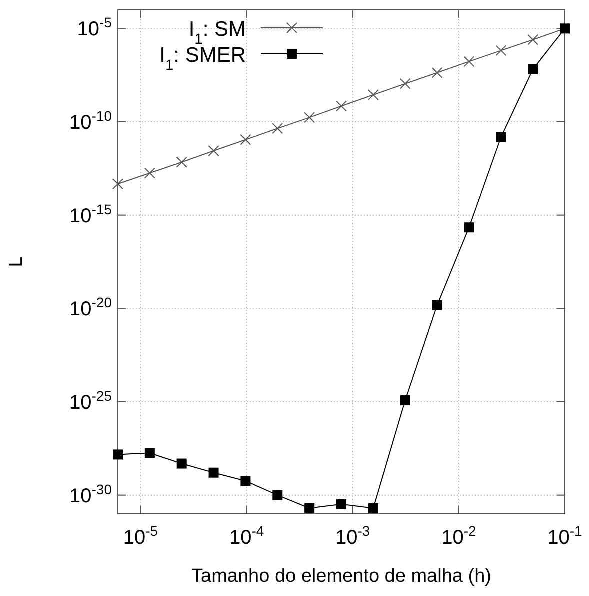 The height and width of the screenshot is (596, 589). Describe the element at coordinates (94, 27) in the screenshot. I see `y-tick-label: 10$^{-5}$` at that location.